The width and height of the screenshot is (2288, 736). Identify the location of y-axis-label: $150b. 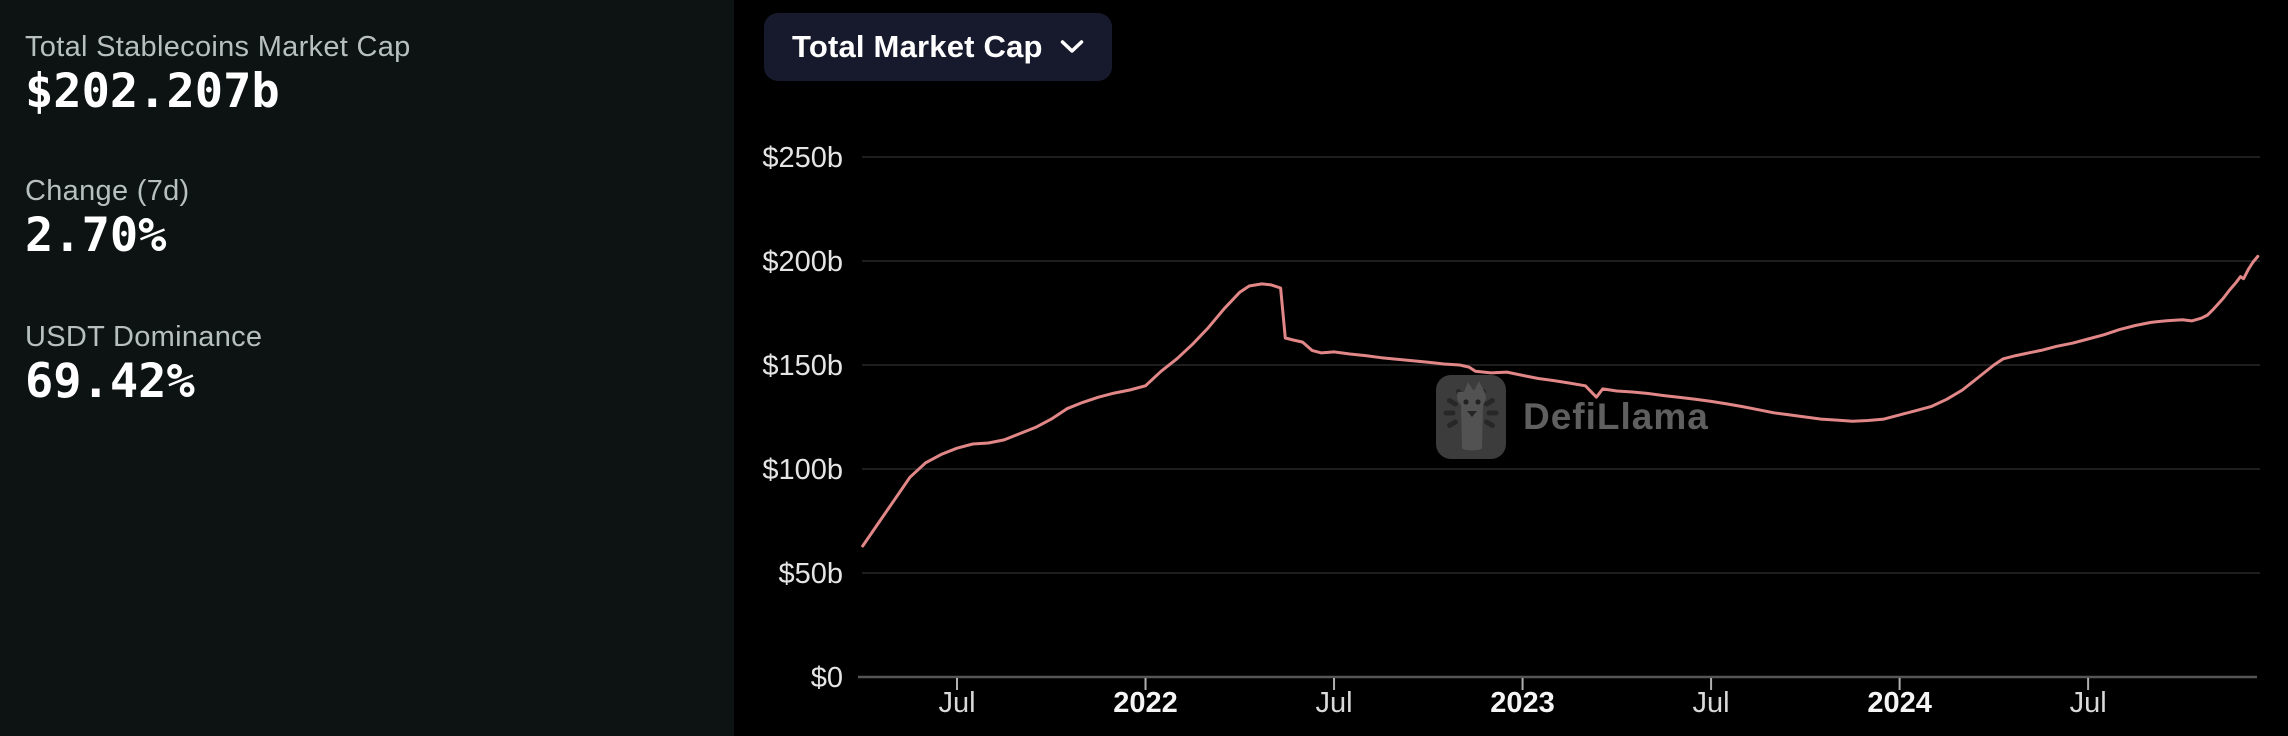
(802, 366).